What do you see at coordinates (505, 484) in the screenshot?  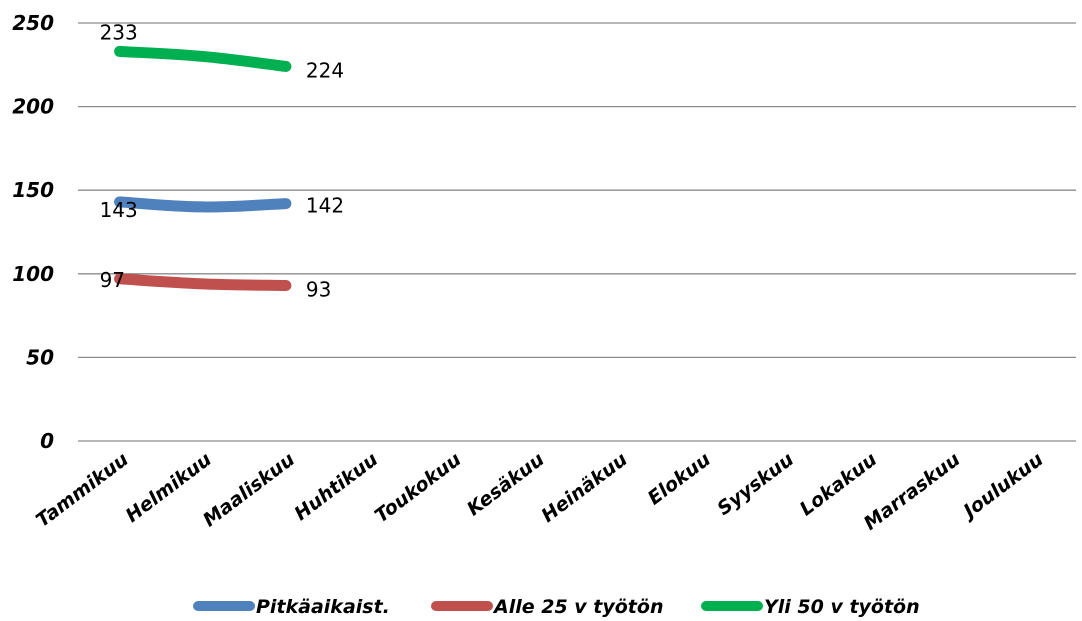 I see `x-tick-label: Kesäkuu` at bounding box center [505, 484].